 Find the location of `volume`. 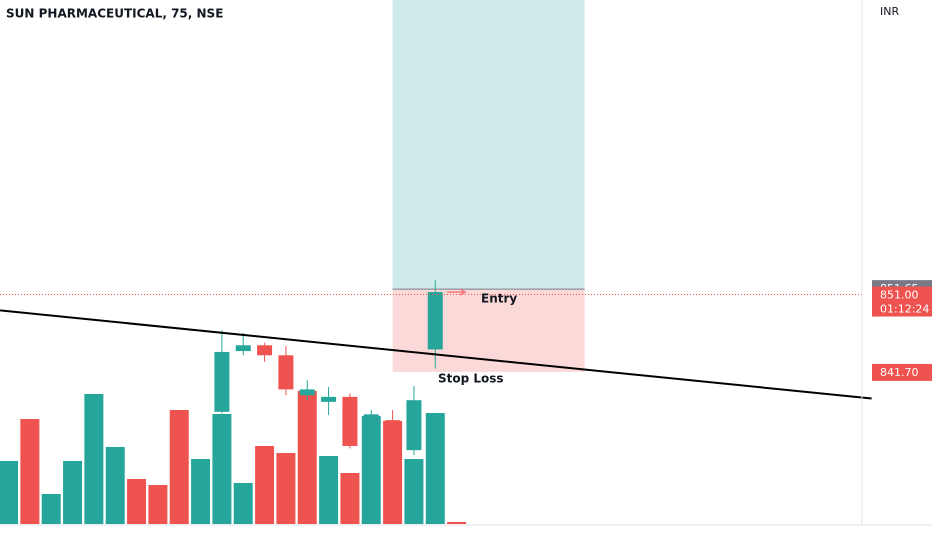

volume is located at coordinates (233, 457).